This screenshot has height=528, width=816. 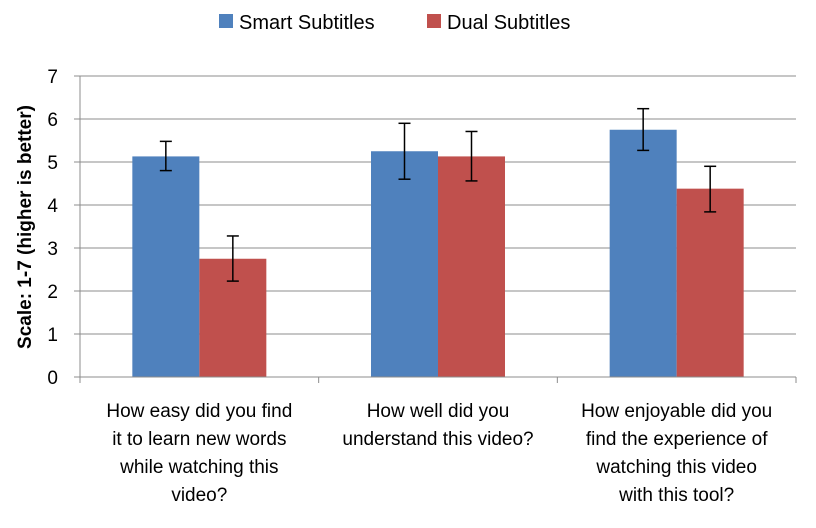 What do you see at coordinates (52, 206) in the screenshot?
I see `y-tick-label: 4` at bounding box center [52, 206].